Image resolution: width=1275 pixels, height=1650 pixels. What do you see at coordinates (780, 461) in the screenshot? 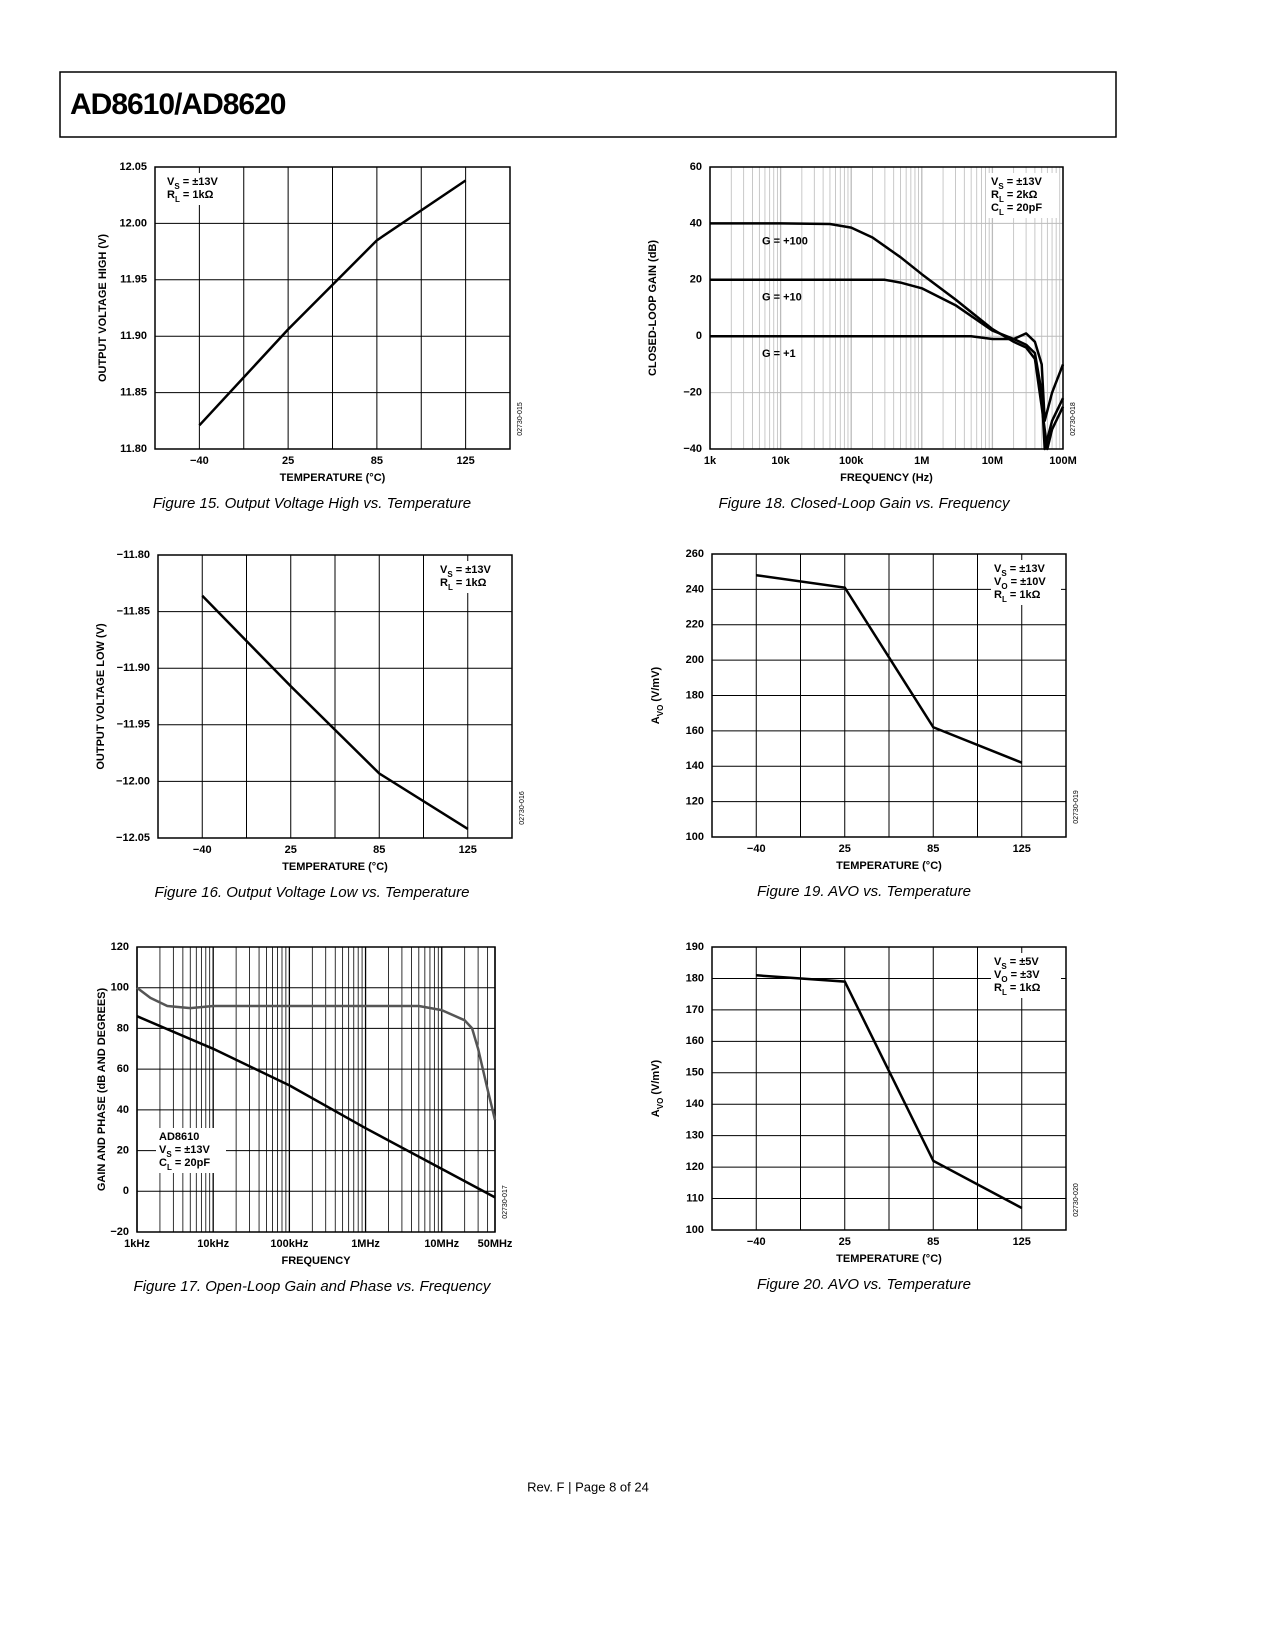
I see `x-tick-label: 10k` at bounding box center [780, 461].